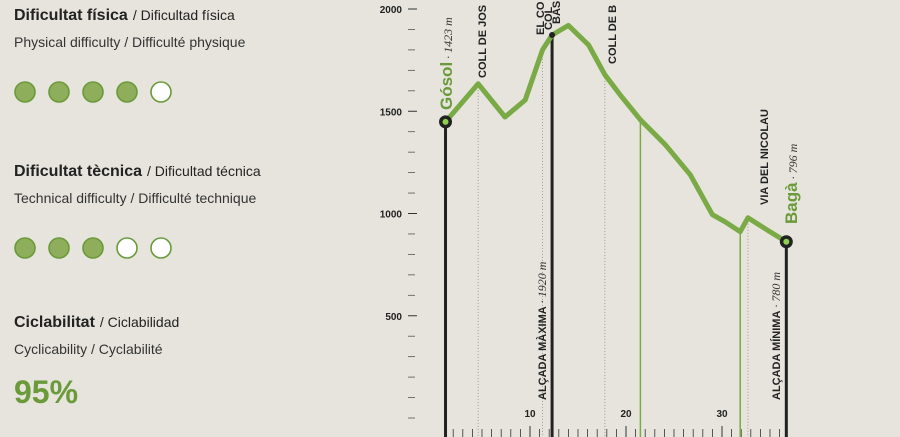 The width and height of the screenshot is (900, 437). Describe the element at coordinates (71, 15) in the screenshot. I see `title: Dificultat física` at that location.